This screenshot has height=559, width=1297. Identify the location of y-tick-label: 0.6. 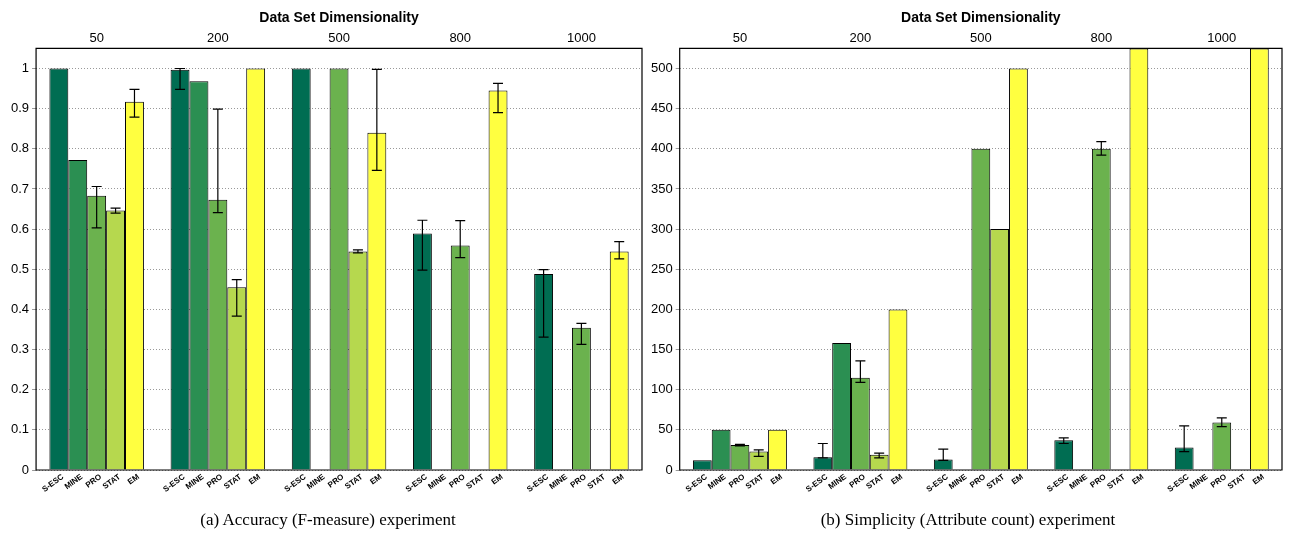
(20, 228).